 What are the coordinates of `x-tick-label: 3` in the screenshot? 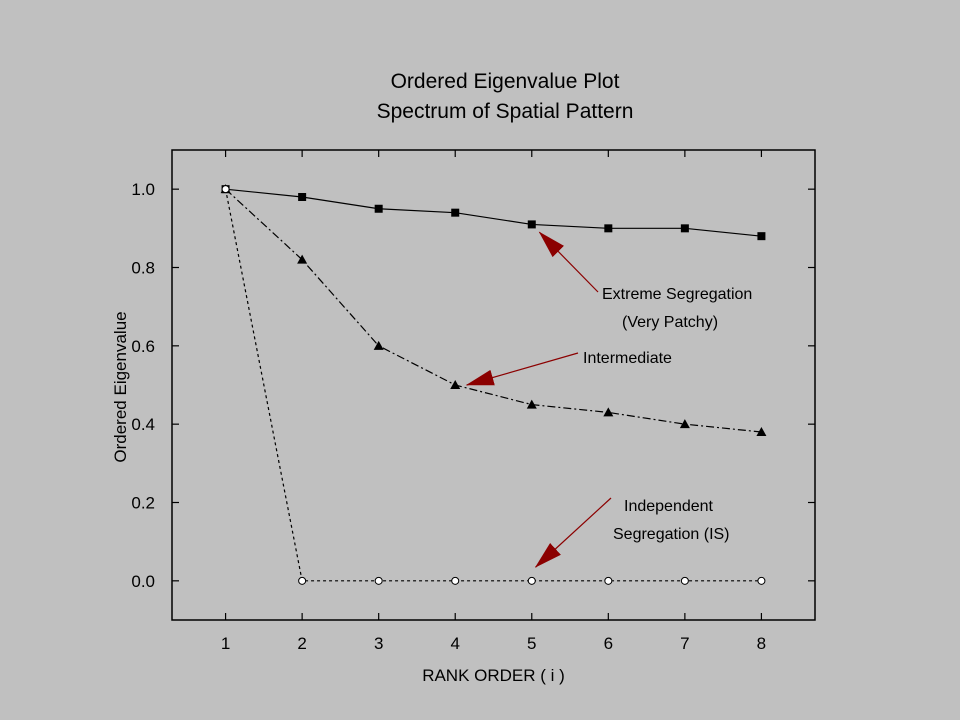 It's located at (378, 643).